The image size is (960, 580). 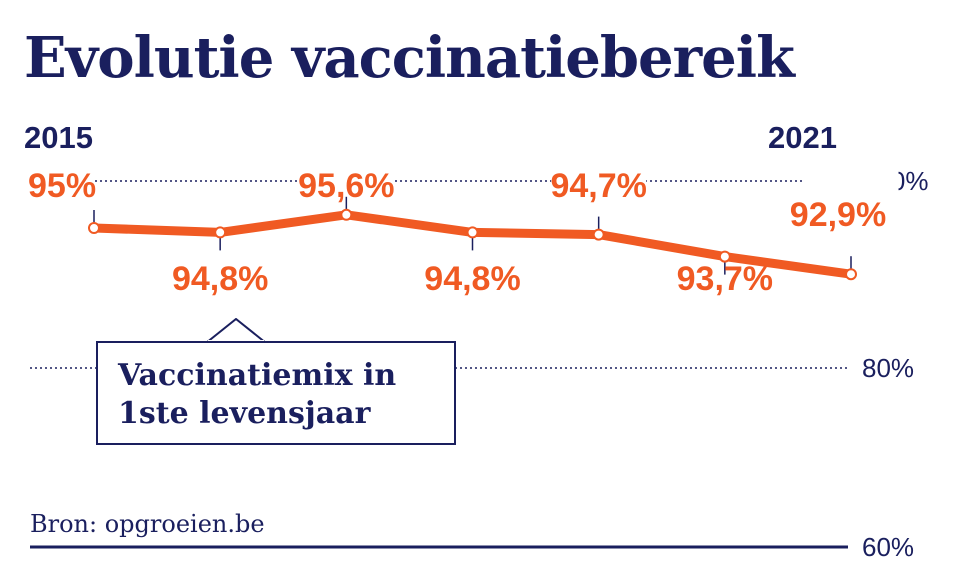 I want to click on data-label-5: 93,7%, so click(x=725, y=279).